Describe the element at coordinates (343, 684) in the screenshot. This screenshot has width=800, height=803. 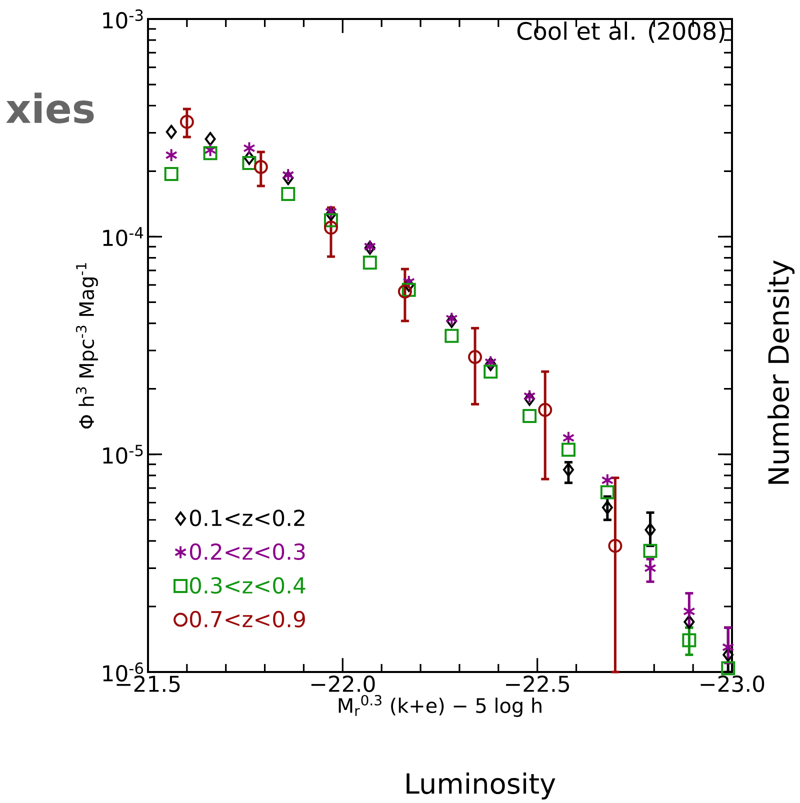
I see `x-tick-label: −22.0` at that location.